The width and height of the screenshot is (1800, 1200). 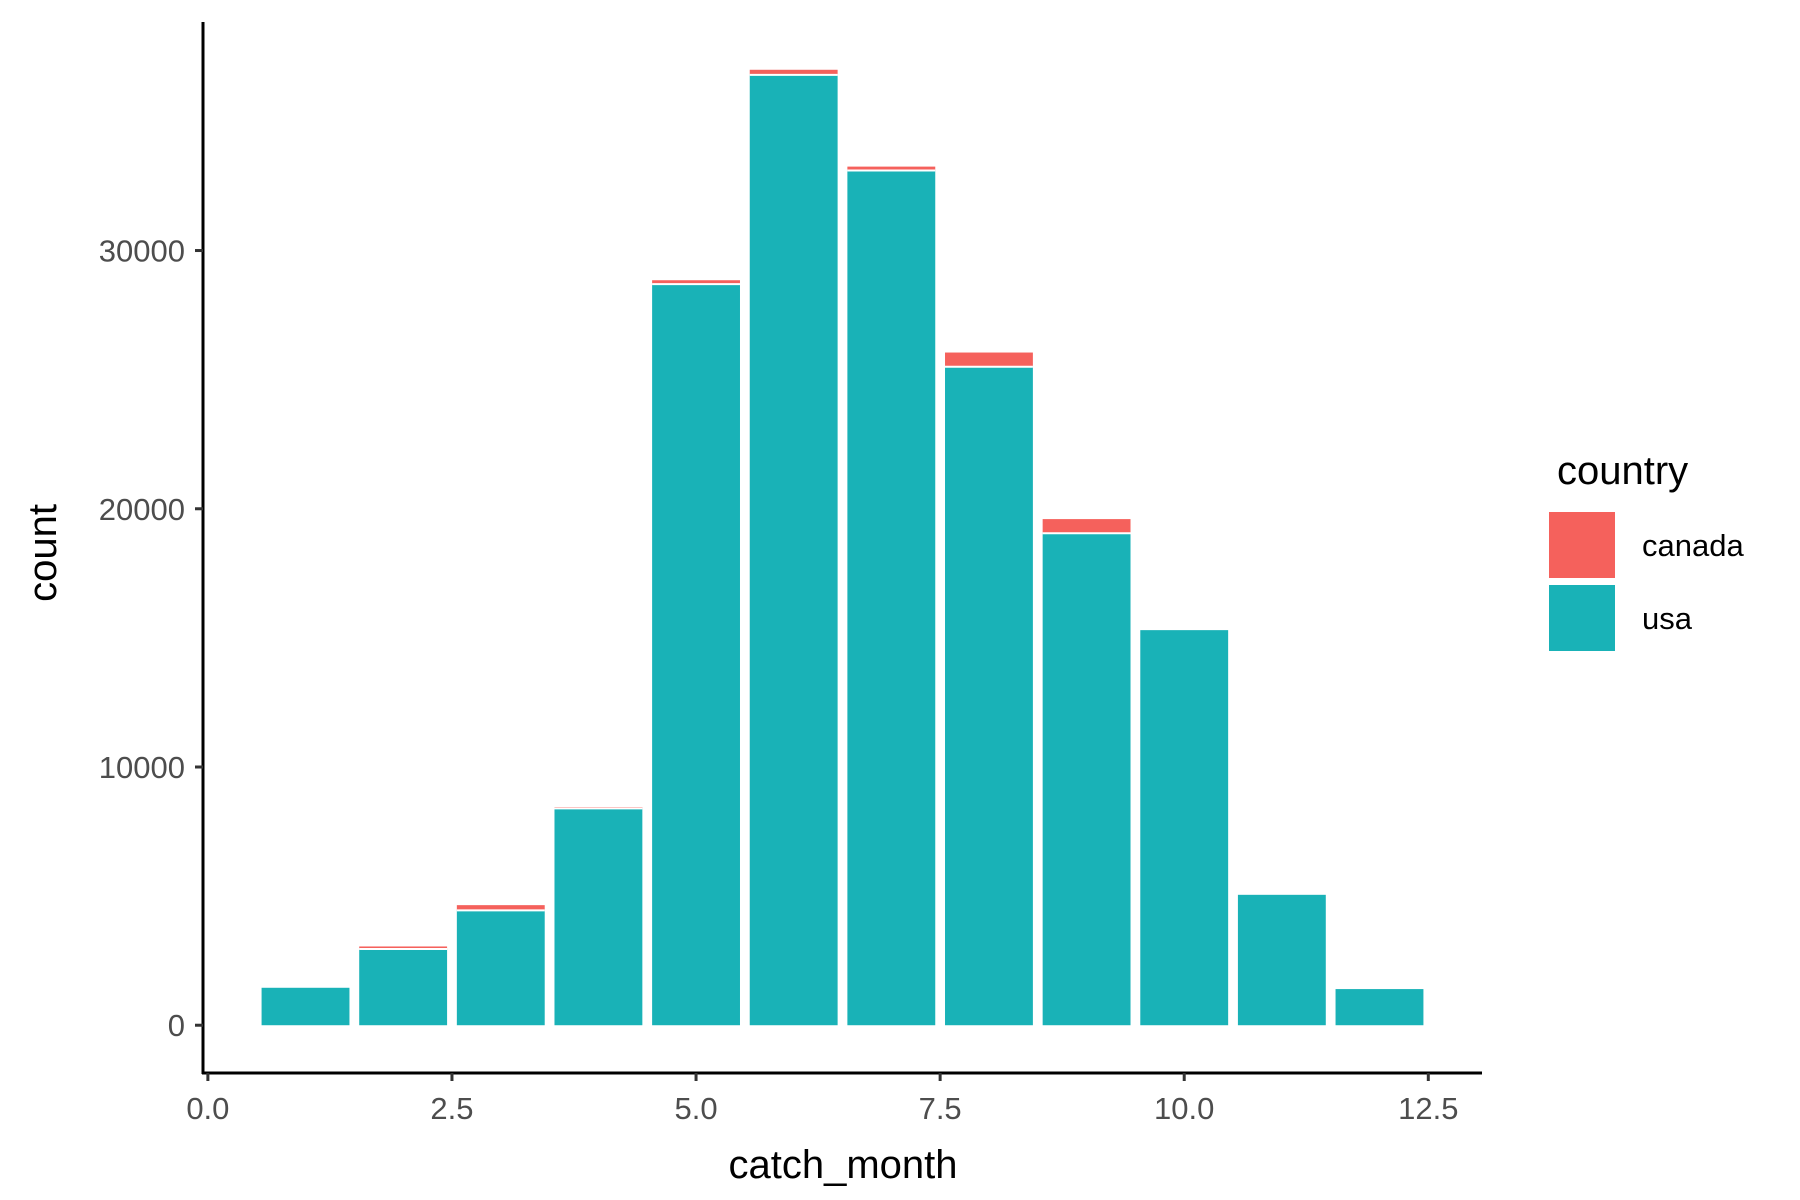 I want to click on y-tick-label: 20000, so click(x=142, y=509).